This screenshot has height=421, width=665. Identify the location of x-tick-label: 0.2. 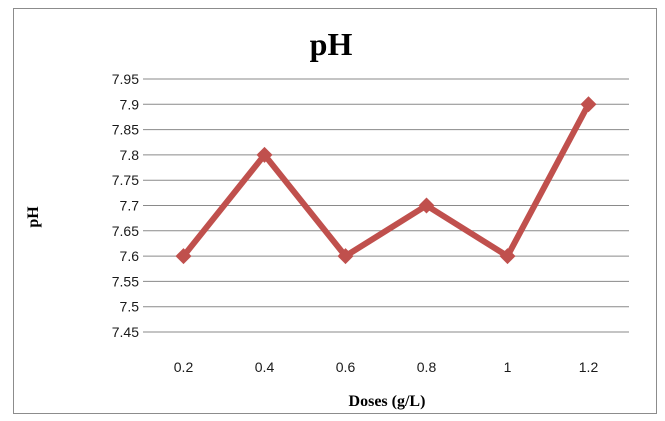
(184, 367).